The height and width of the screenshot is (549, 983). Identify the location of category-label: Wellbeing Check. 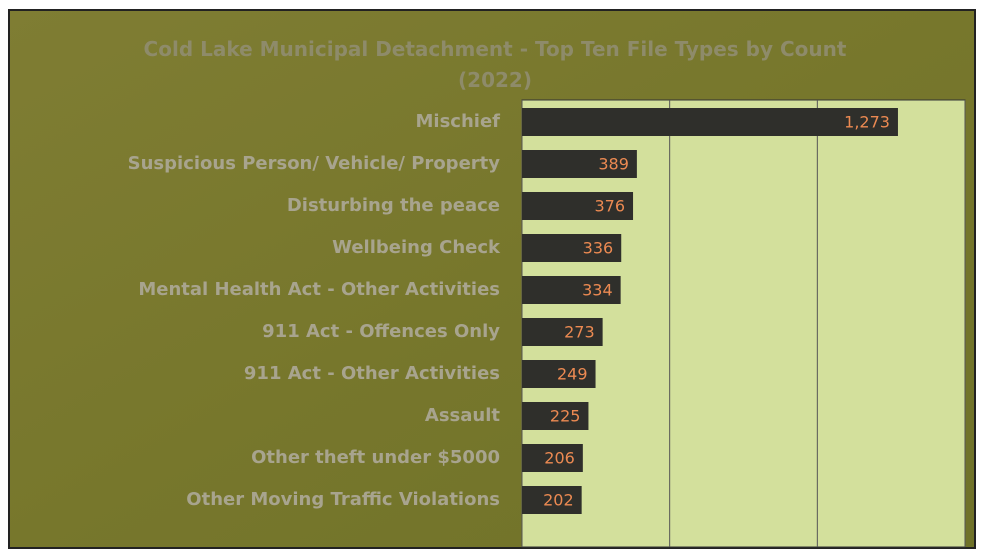
(416, 247).